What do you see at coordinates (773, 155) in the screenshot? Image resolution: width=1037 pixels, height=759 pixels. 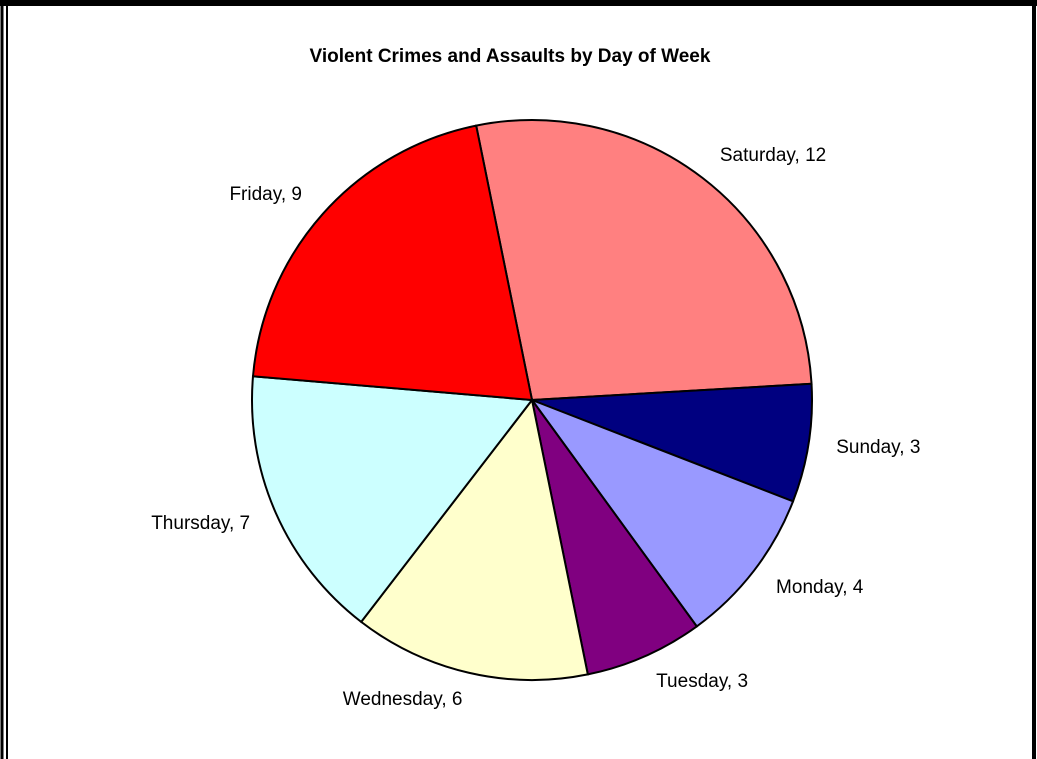 I see `slice-label: Saturday, 12` at bounding box center [773, 155].